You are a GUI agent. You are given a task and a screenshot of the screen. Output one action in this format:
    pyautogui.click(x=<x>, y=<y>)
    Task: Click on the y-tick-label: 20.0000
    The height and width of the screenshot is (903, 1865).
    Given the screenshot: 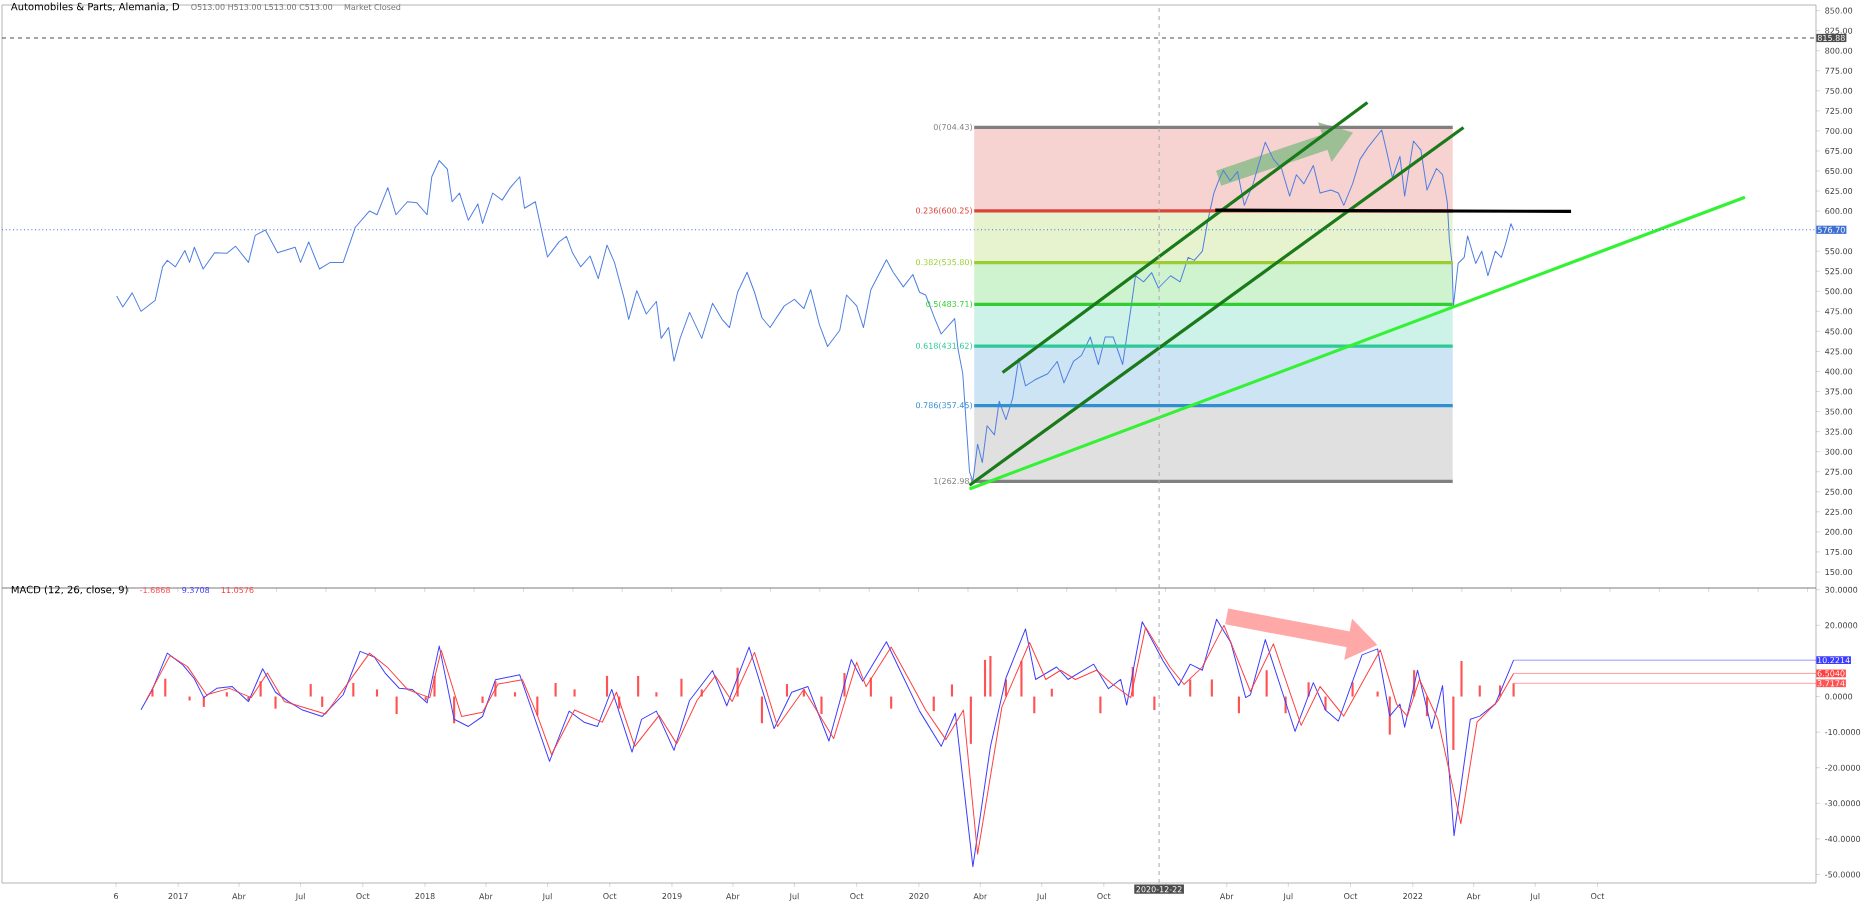 What is the action you would take?
    pyautogui.click(x=1841, y=625)
    